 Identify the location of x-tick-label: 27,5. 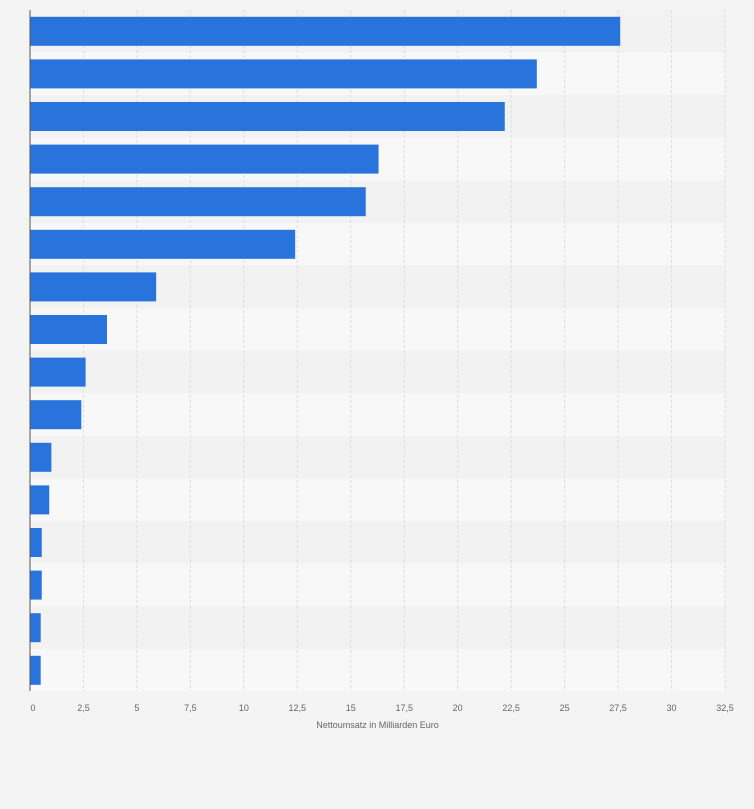
(618, 708).